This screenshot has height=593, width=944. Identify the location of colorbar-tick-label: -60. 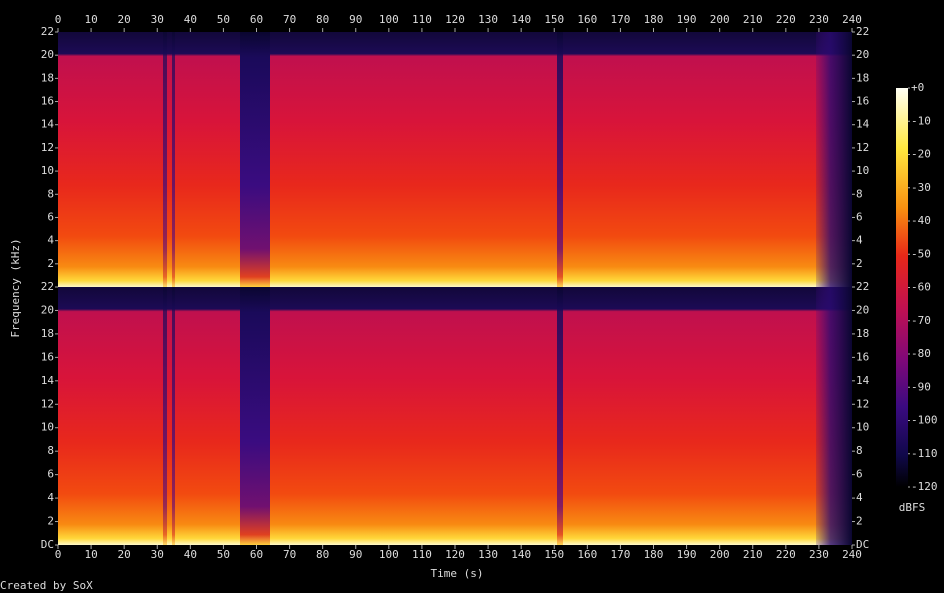
(921, 287).